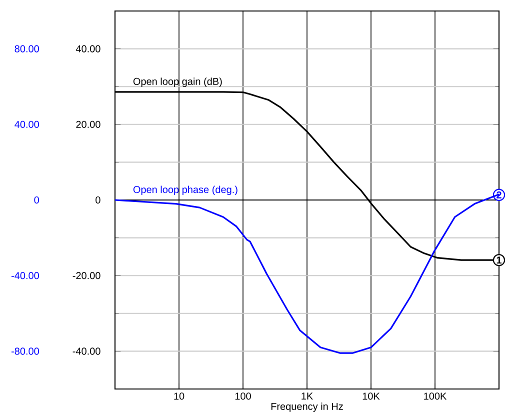 The height and width of the screenshot is (414, 509). Describe the element at coordinates (435, 396) in the screenshot. I see `x-tick-label: 100K` at that location.